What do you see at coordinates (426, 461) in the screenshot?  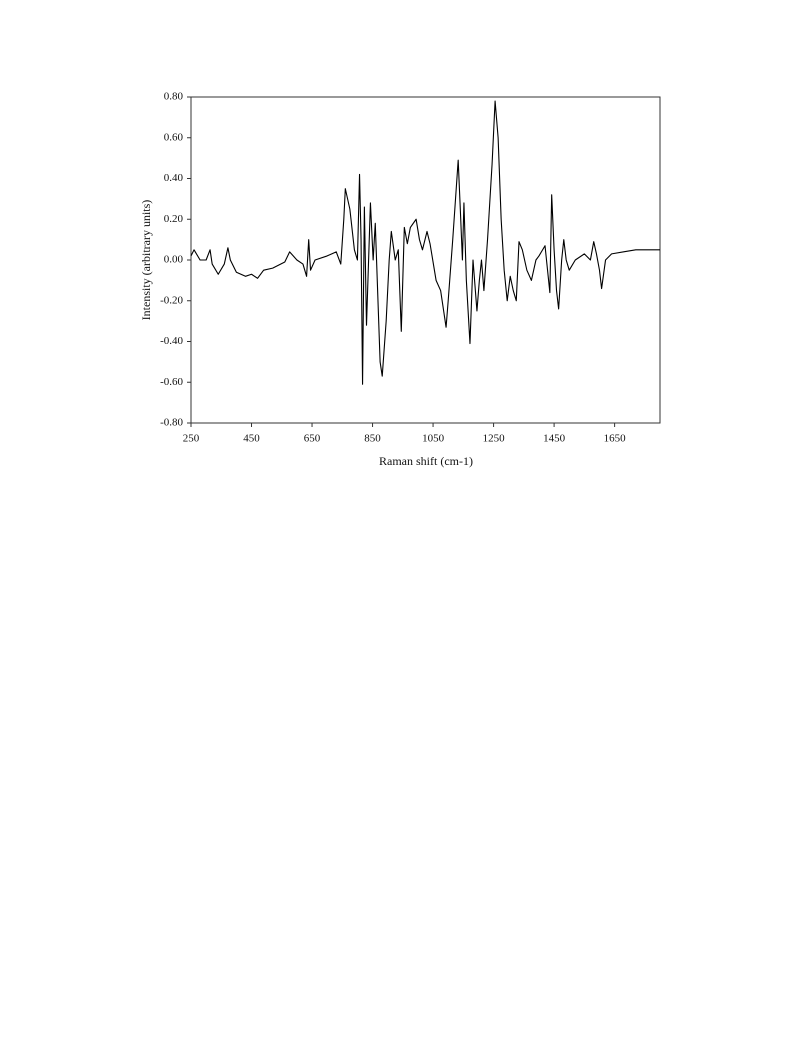 I see `x-axis-title: Raman shift (cm-1)` at bounding box center [426, 461].